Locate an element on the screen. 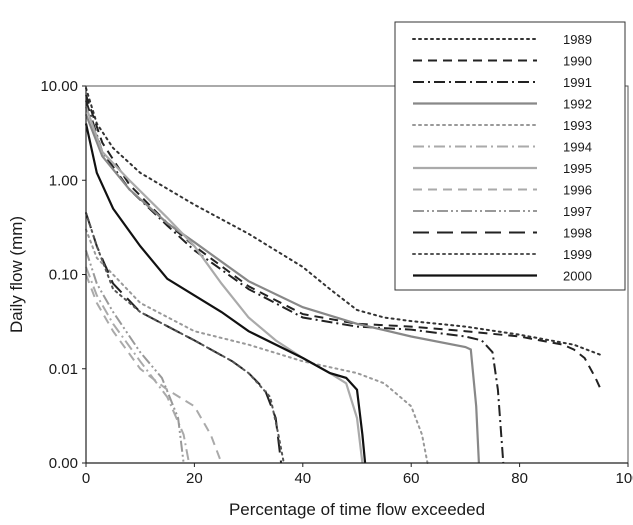 This screenshot has height=525, width=633. y-tick-label: 0.00 is located at coordinates (63, 463).